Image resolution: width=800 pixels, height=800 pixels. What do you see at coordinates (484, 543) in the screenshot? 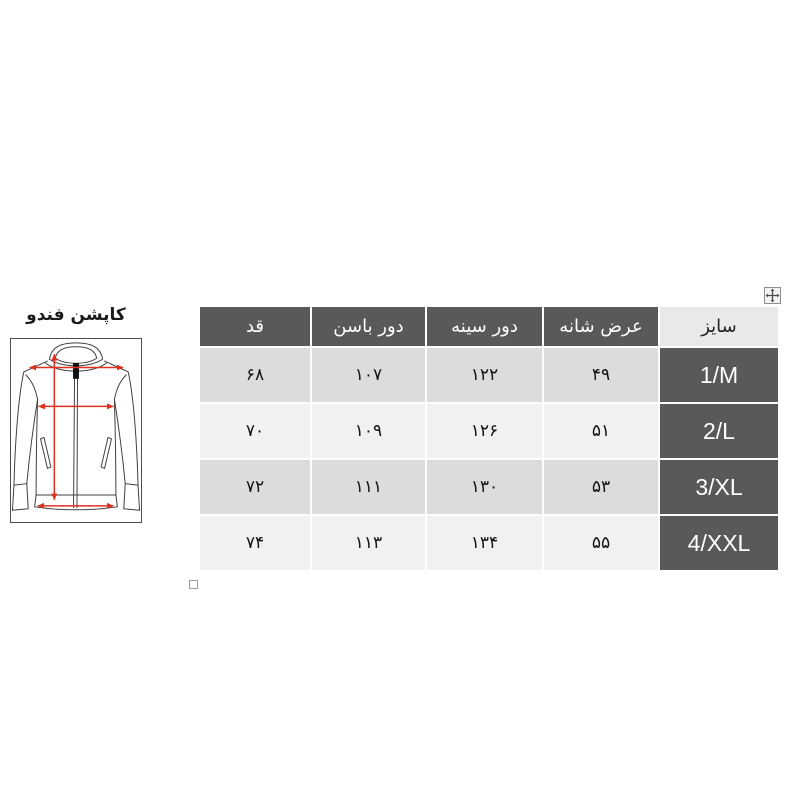
I see `chest-value: ۱۳۴` at bounding box center [484, 543].